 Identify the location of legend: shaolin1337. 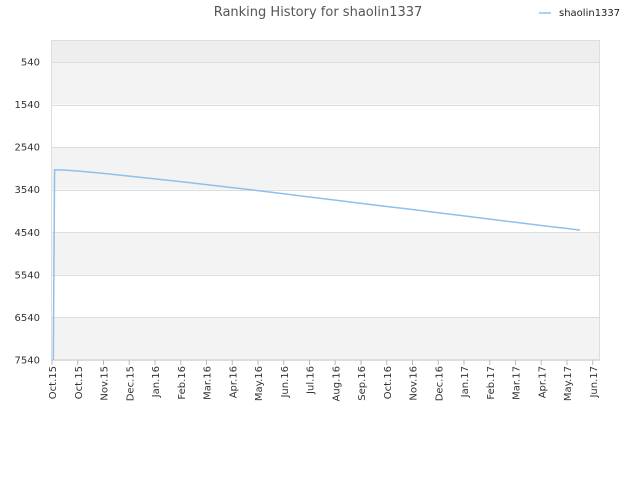
(579, 13).